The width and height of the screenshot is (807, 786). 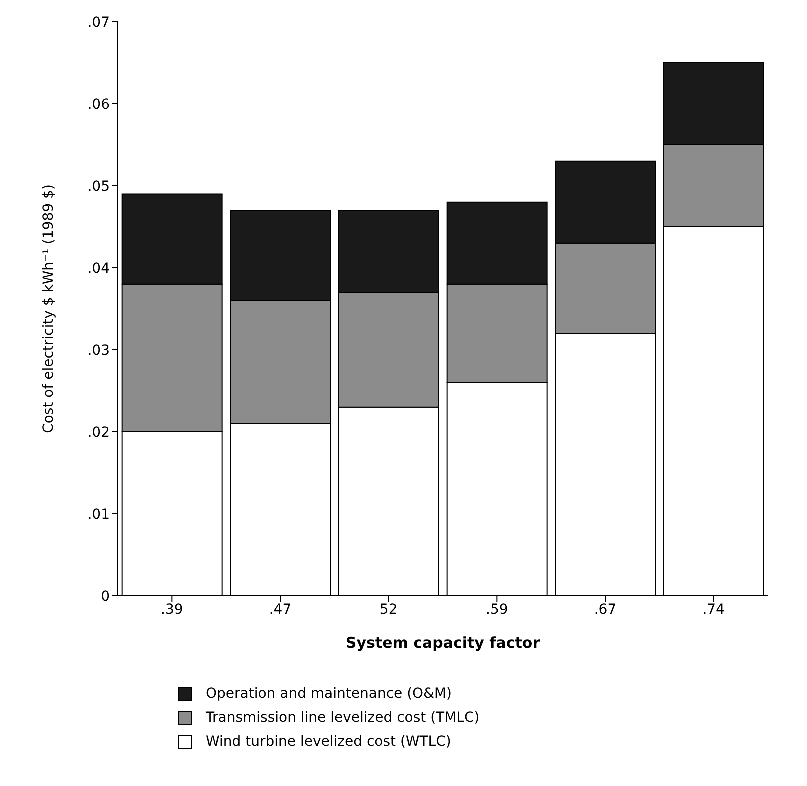 I want to click on y-tick-label: .02, so click(x=99, y=432).